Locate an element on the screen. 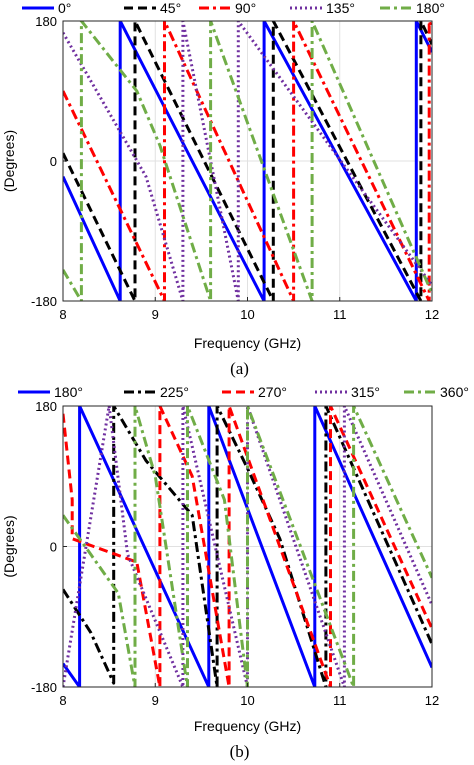  legend-label: 360° is located at coordinates (454, 392).